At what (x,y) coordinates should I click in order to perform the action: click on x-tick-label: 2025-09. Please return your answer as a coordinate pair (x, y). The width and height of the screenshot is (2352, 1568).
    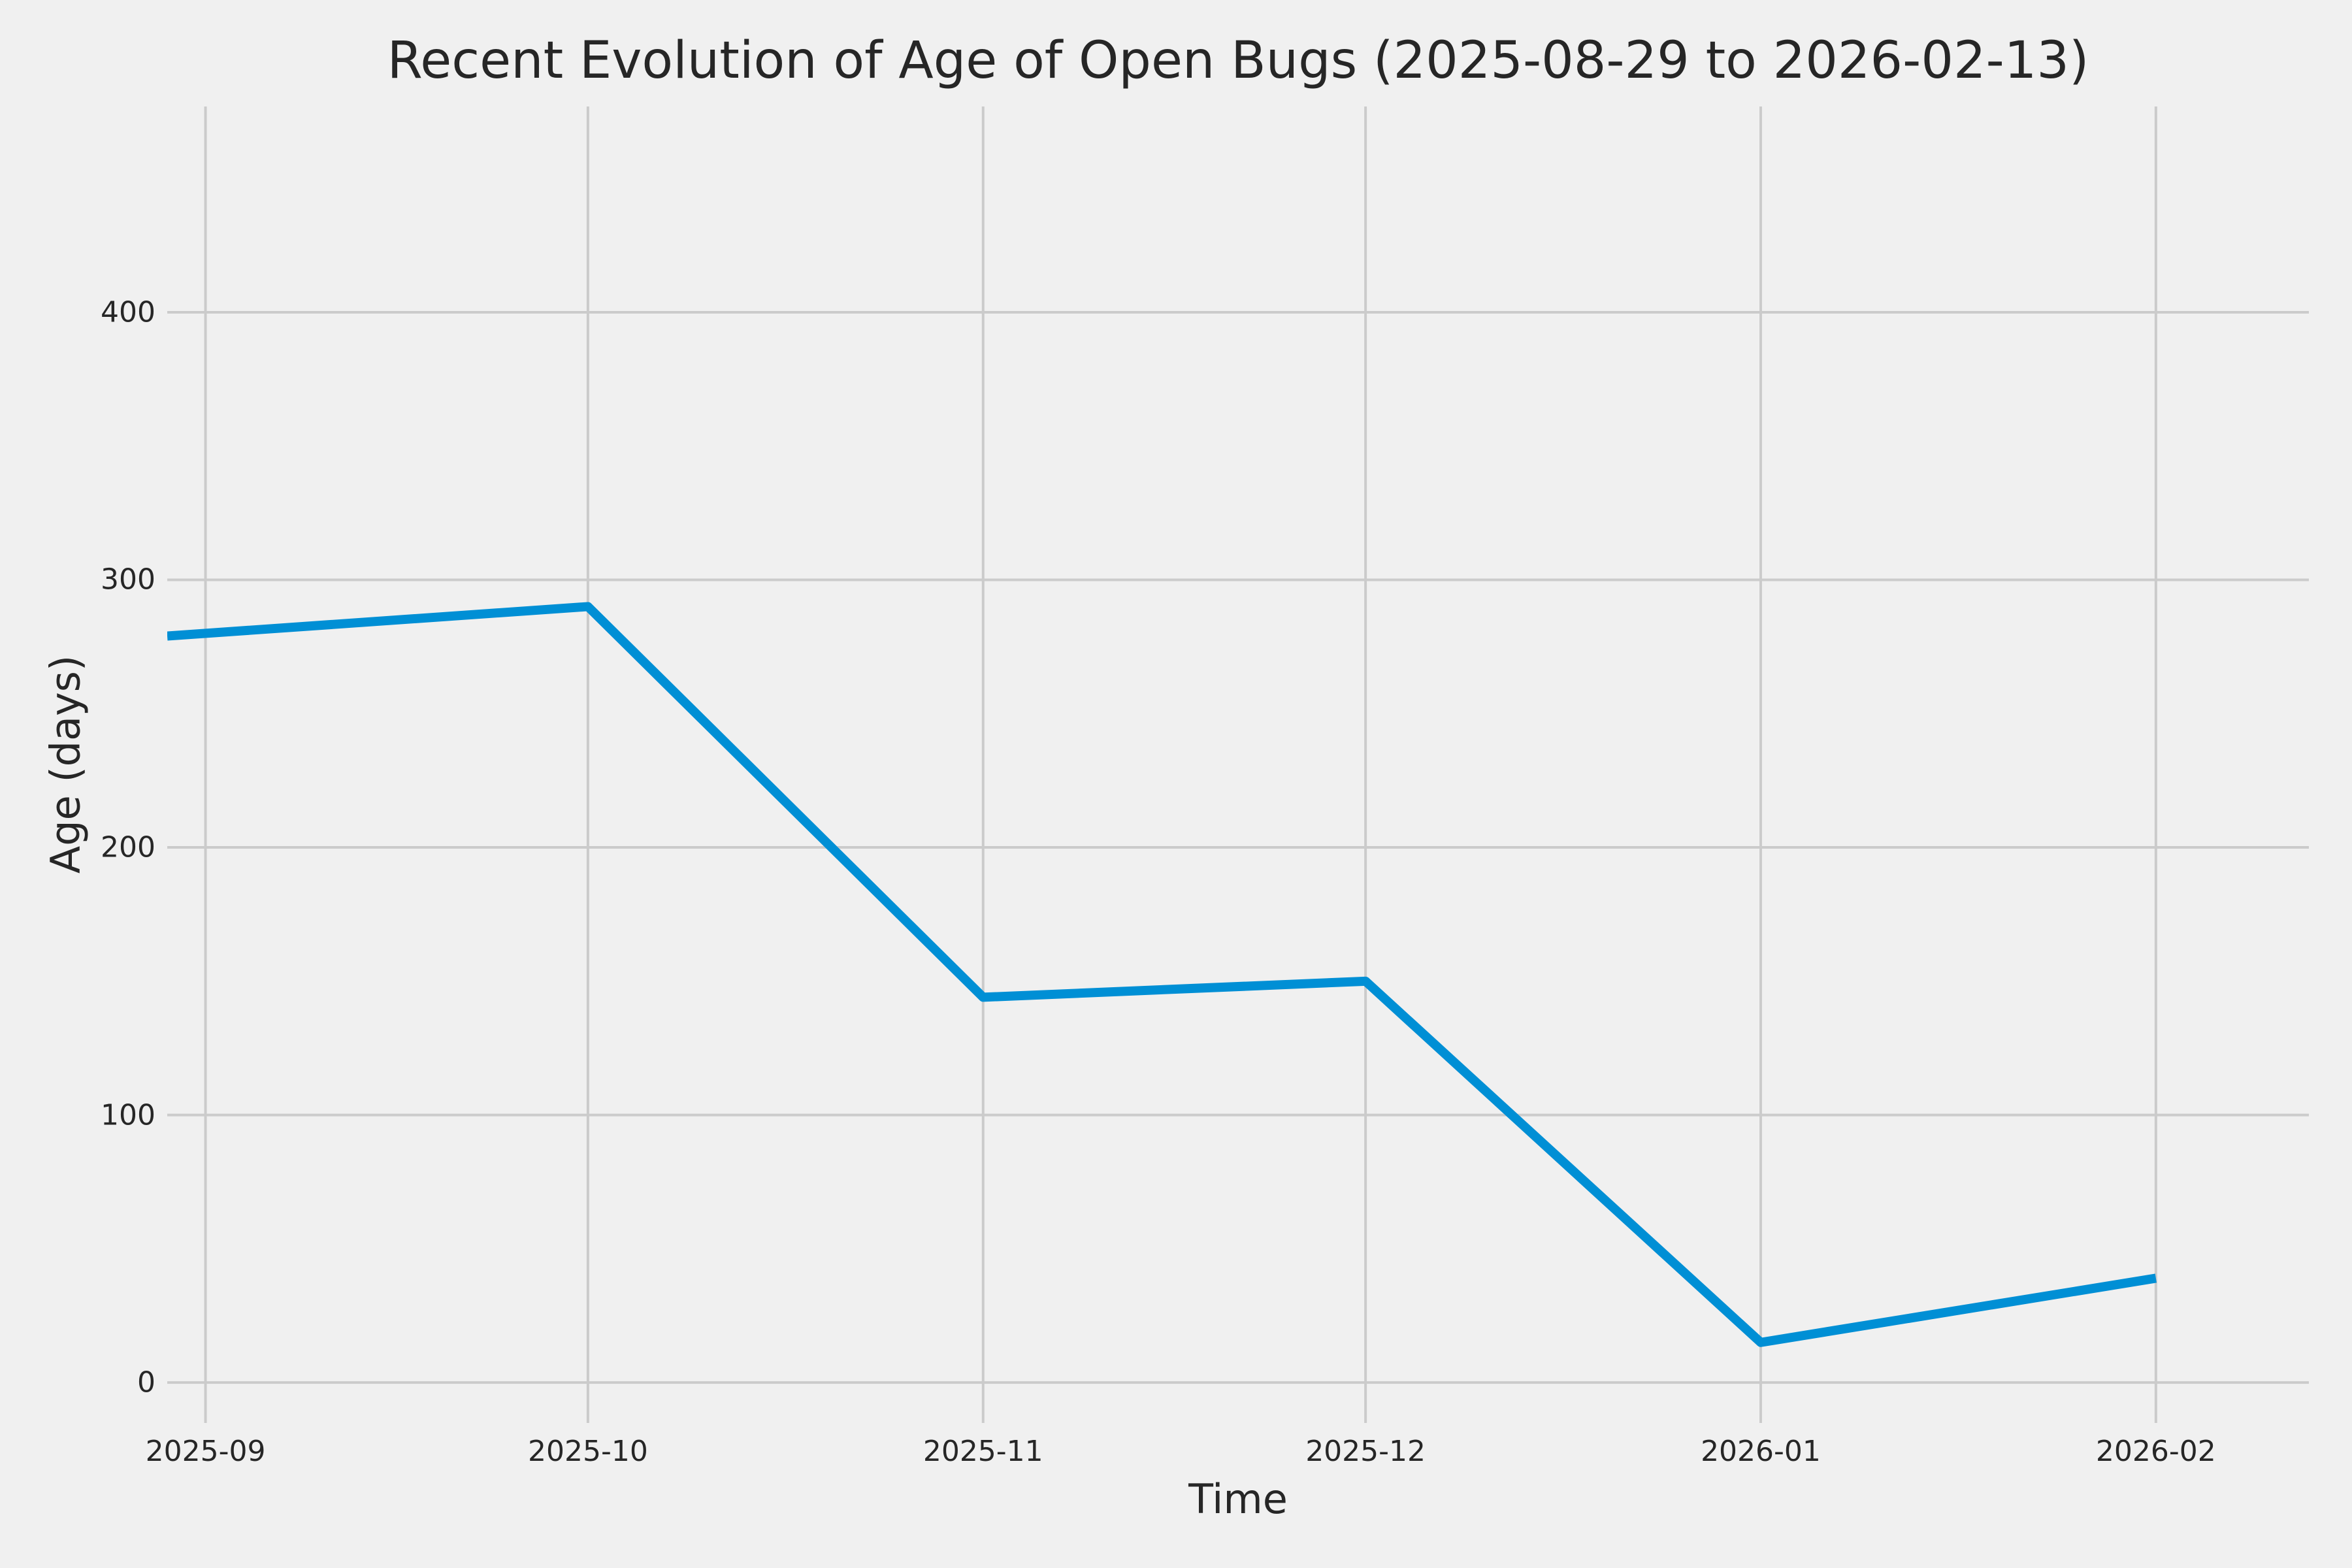
    Looking at the image, I should click on (205, 1451).